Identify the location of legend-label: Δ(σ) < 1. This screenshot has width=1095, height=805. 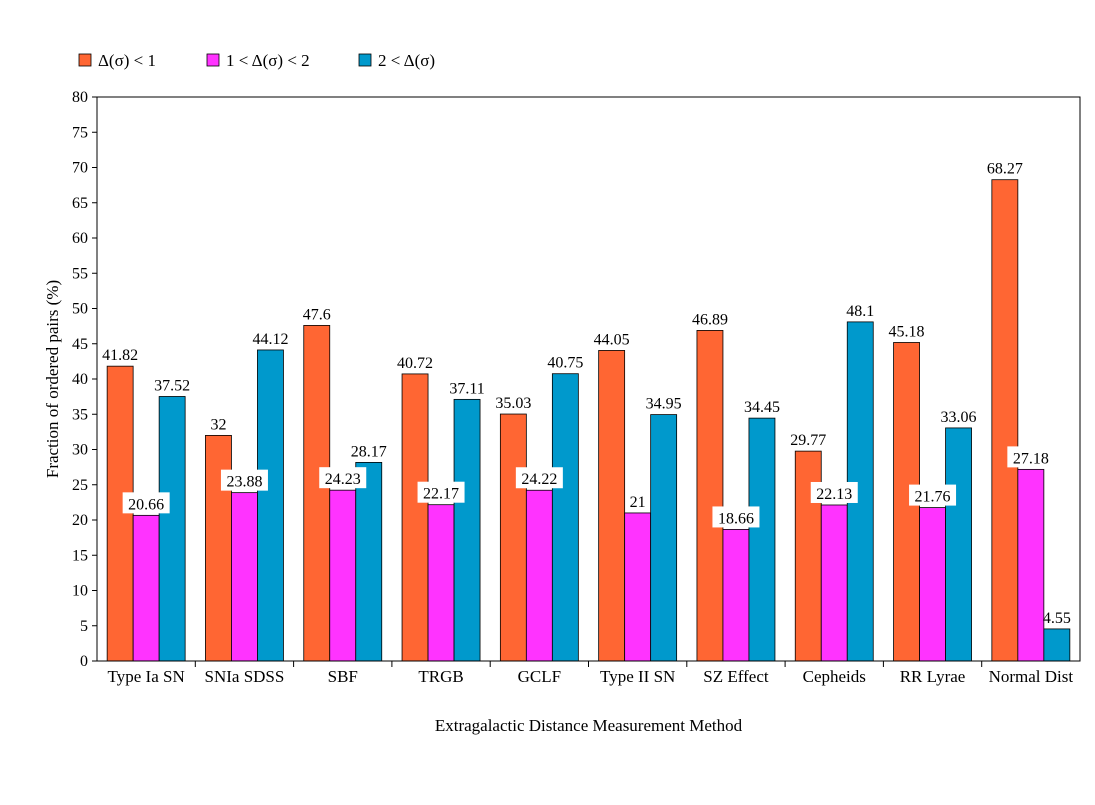
(127, 60).